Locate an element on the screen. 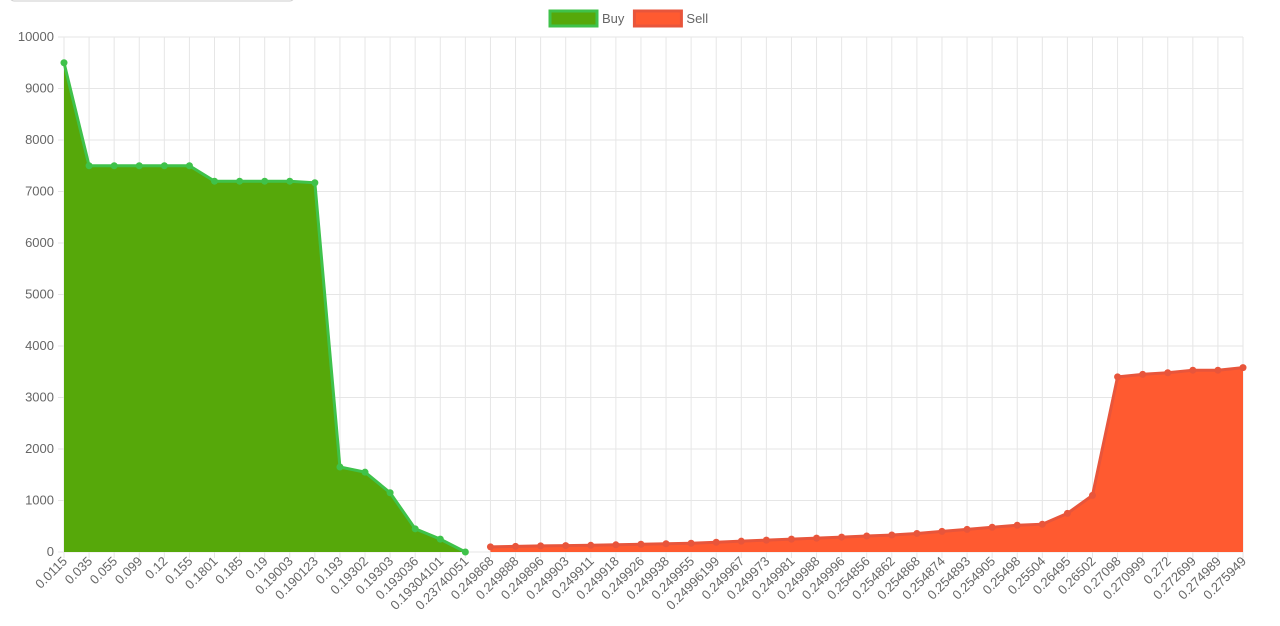 The height and width of the screenshot is (626, 1280). y-tick-label: 1000 is located at coordinates (39, 500).